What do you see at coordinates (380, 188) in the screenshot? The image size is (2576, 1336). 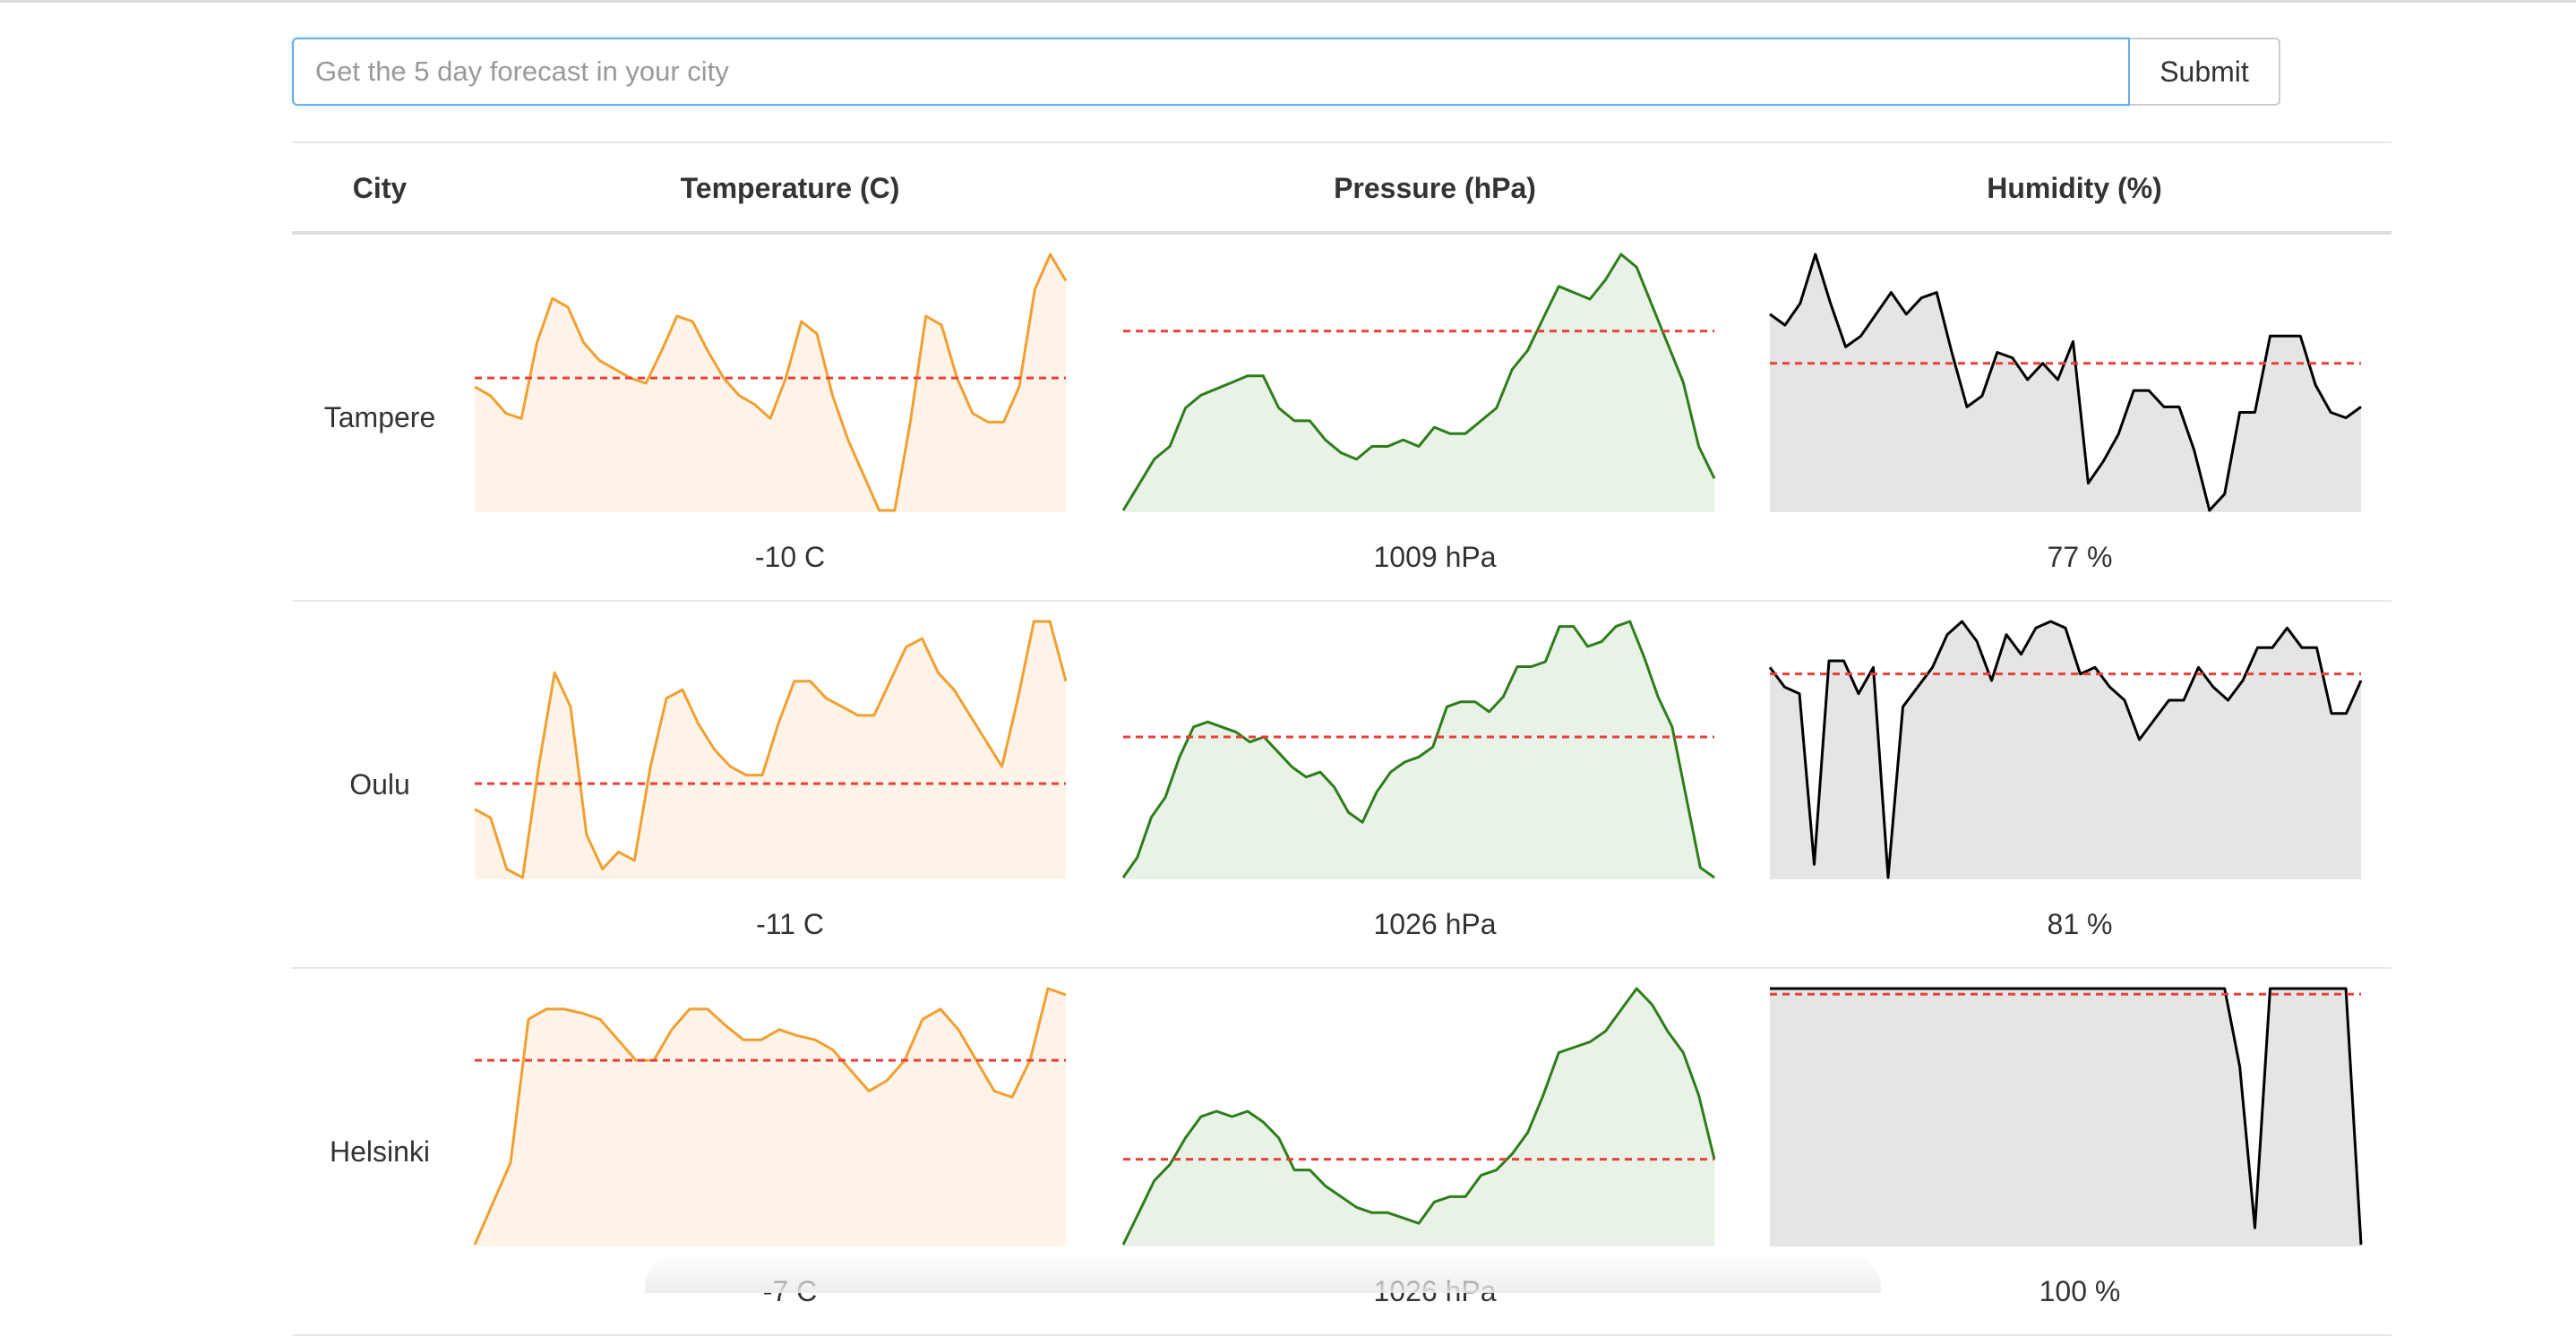 I see `city-column-header: City` at bounding box center [380, 188].